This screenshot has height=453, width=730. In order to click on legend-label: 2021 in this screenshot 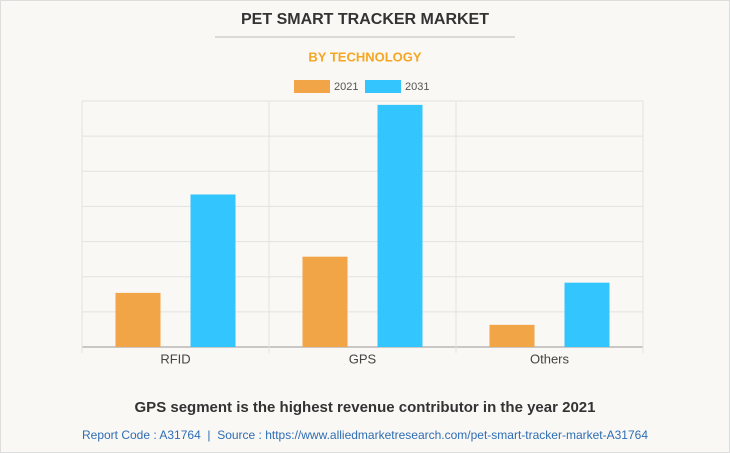, I will do `click(346, 87)`.